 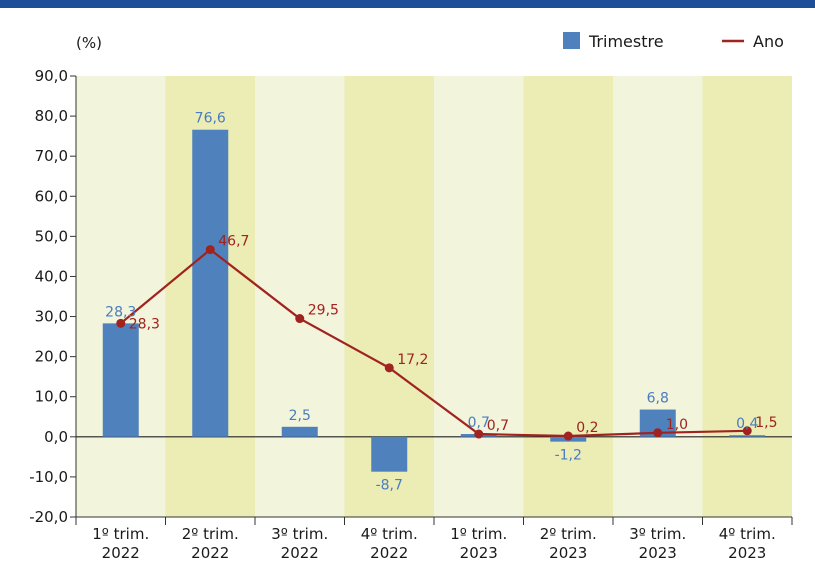 I want to click on line-data-label: 0,2, so click(x=587, y=428).